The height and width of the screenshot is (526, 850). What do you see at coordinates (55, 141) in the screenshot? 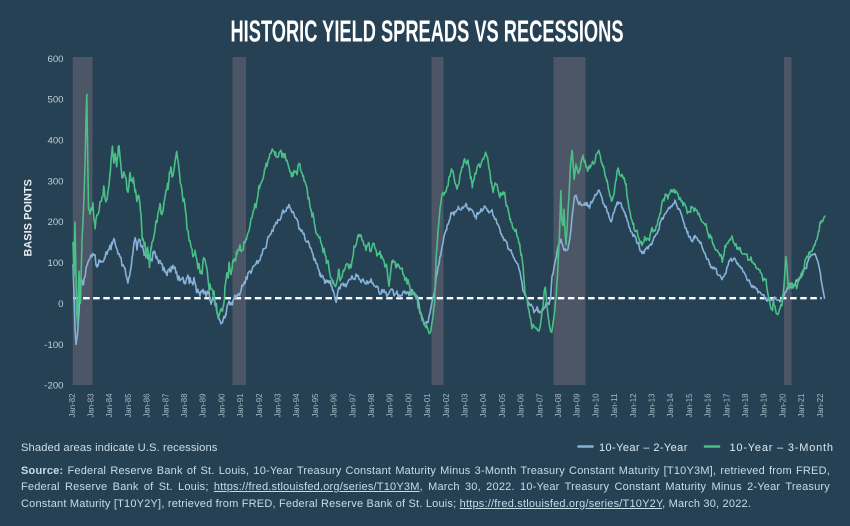
I see `svg-text: 400` at bounding box center [55, 141].